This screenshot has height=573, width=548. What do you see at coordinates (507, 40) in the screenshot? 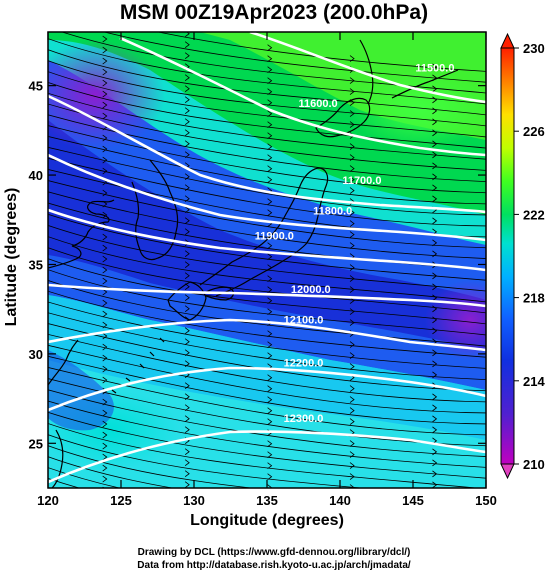
I see `colorbar-max-arrow` at bounding box center [507, 40].